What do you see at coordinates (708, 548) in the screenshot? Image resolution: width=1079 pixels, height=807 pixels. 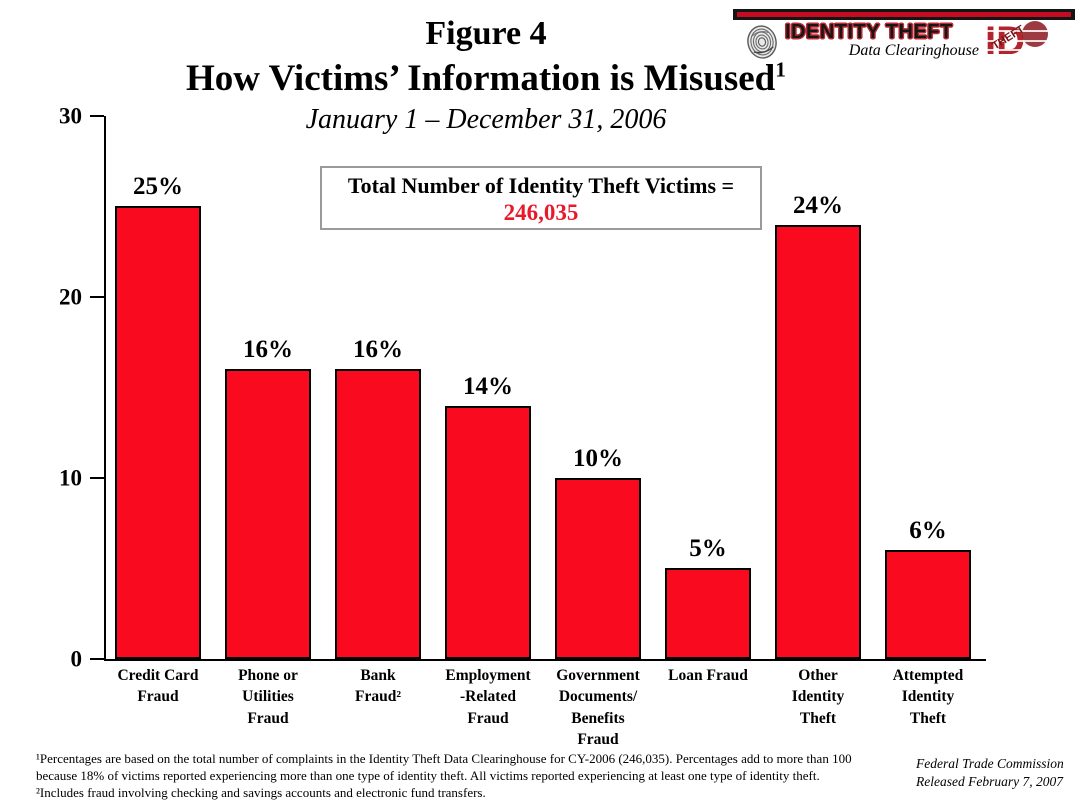 I see `bar-value-label: 5%` at bounding box center [708, 548].